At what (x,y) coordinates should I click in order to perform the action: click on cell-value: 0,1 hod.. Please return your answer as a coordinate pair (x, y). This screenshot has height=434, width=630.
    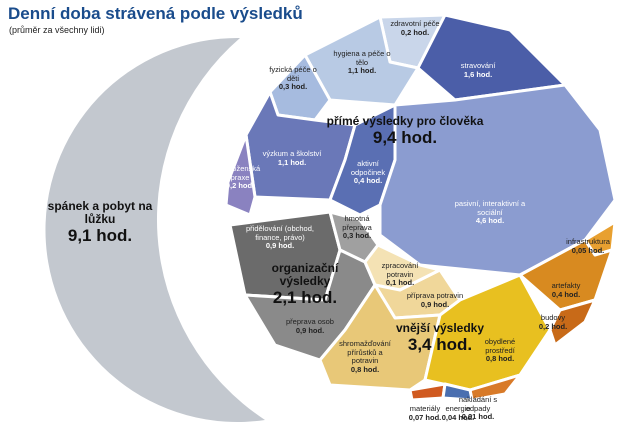
    Looking at the image, I should click on (400, 283).